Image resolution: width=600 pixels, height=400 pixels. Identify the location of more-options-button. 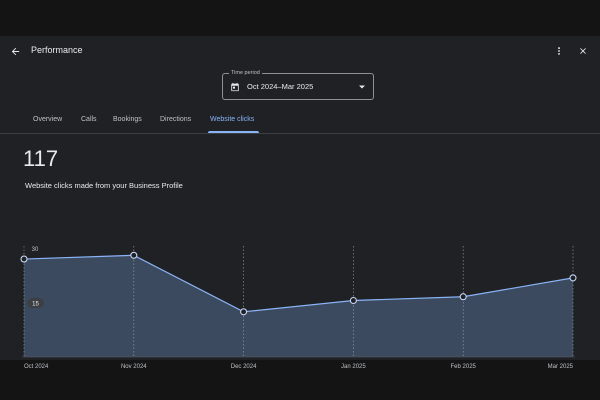
(559, 51).